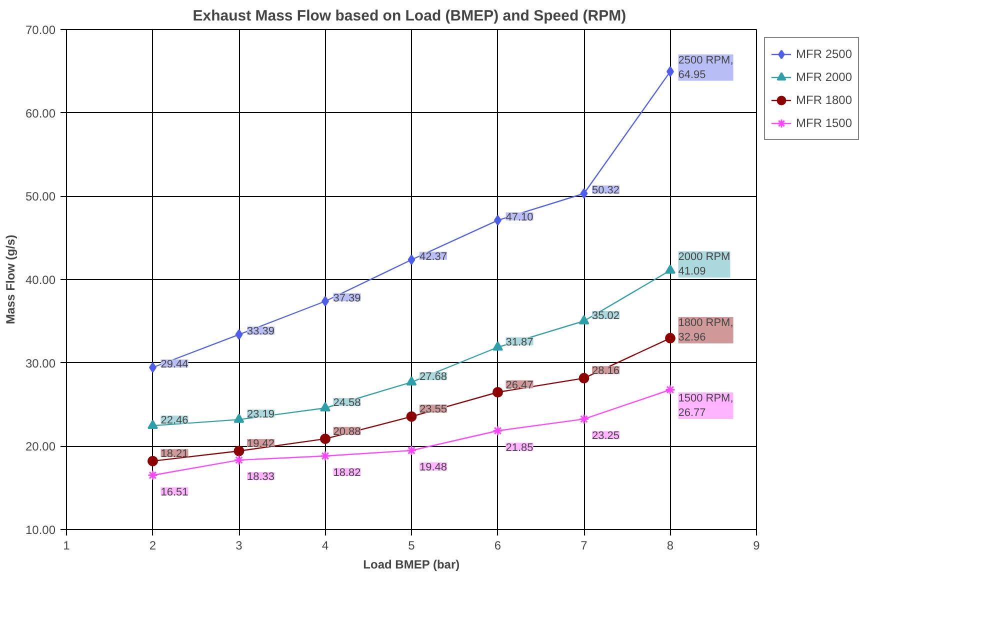  Describe the element at coordinates (40, 447) in the screenshot. I see `y-tick-label: 20.00` at that location.